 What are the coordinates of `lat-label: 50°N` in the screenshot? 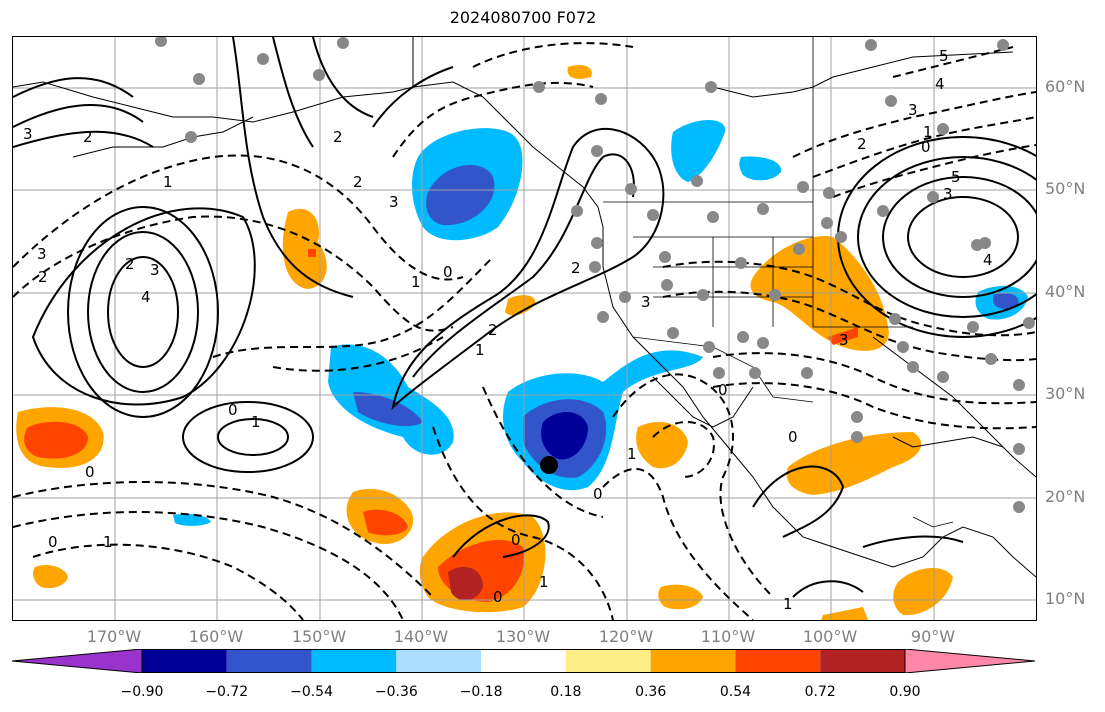 It's located at (1065, 188).